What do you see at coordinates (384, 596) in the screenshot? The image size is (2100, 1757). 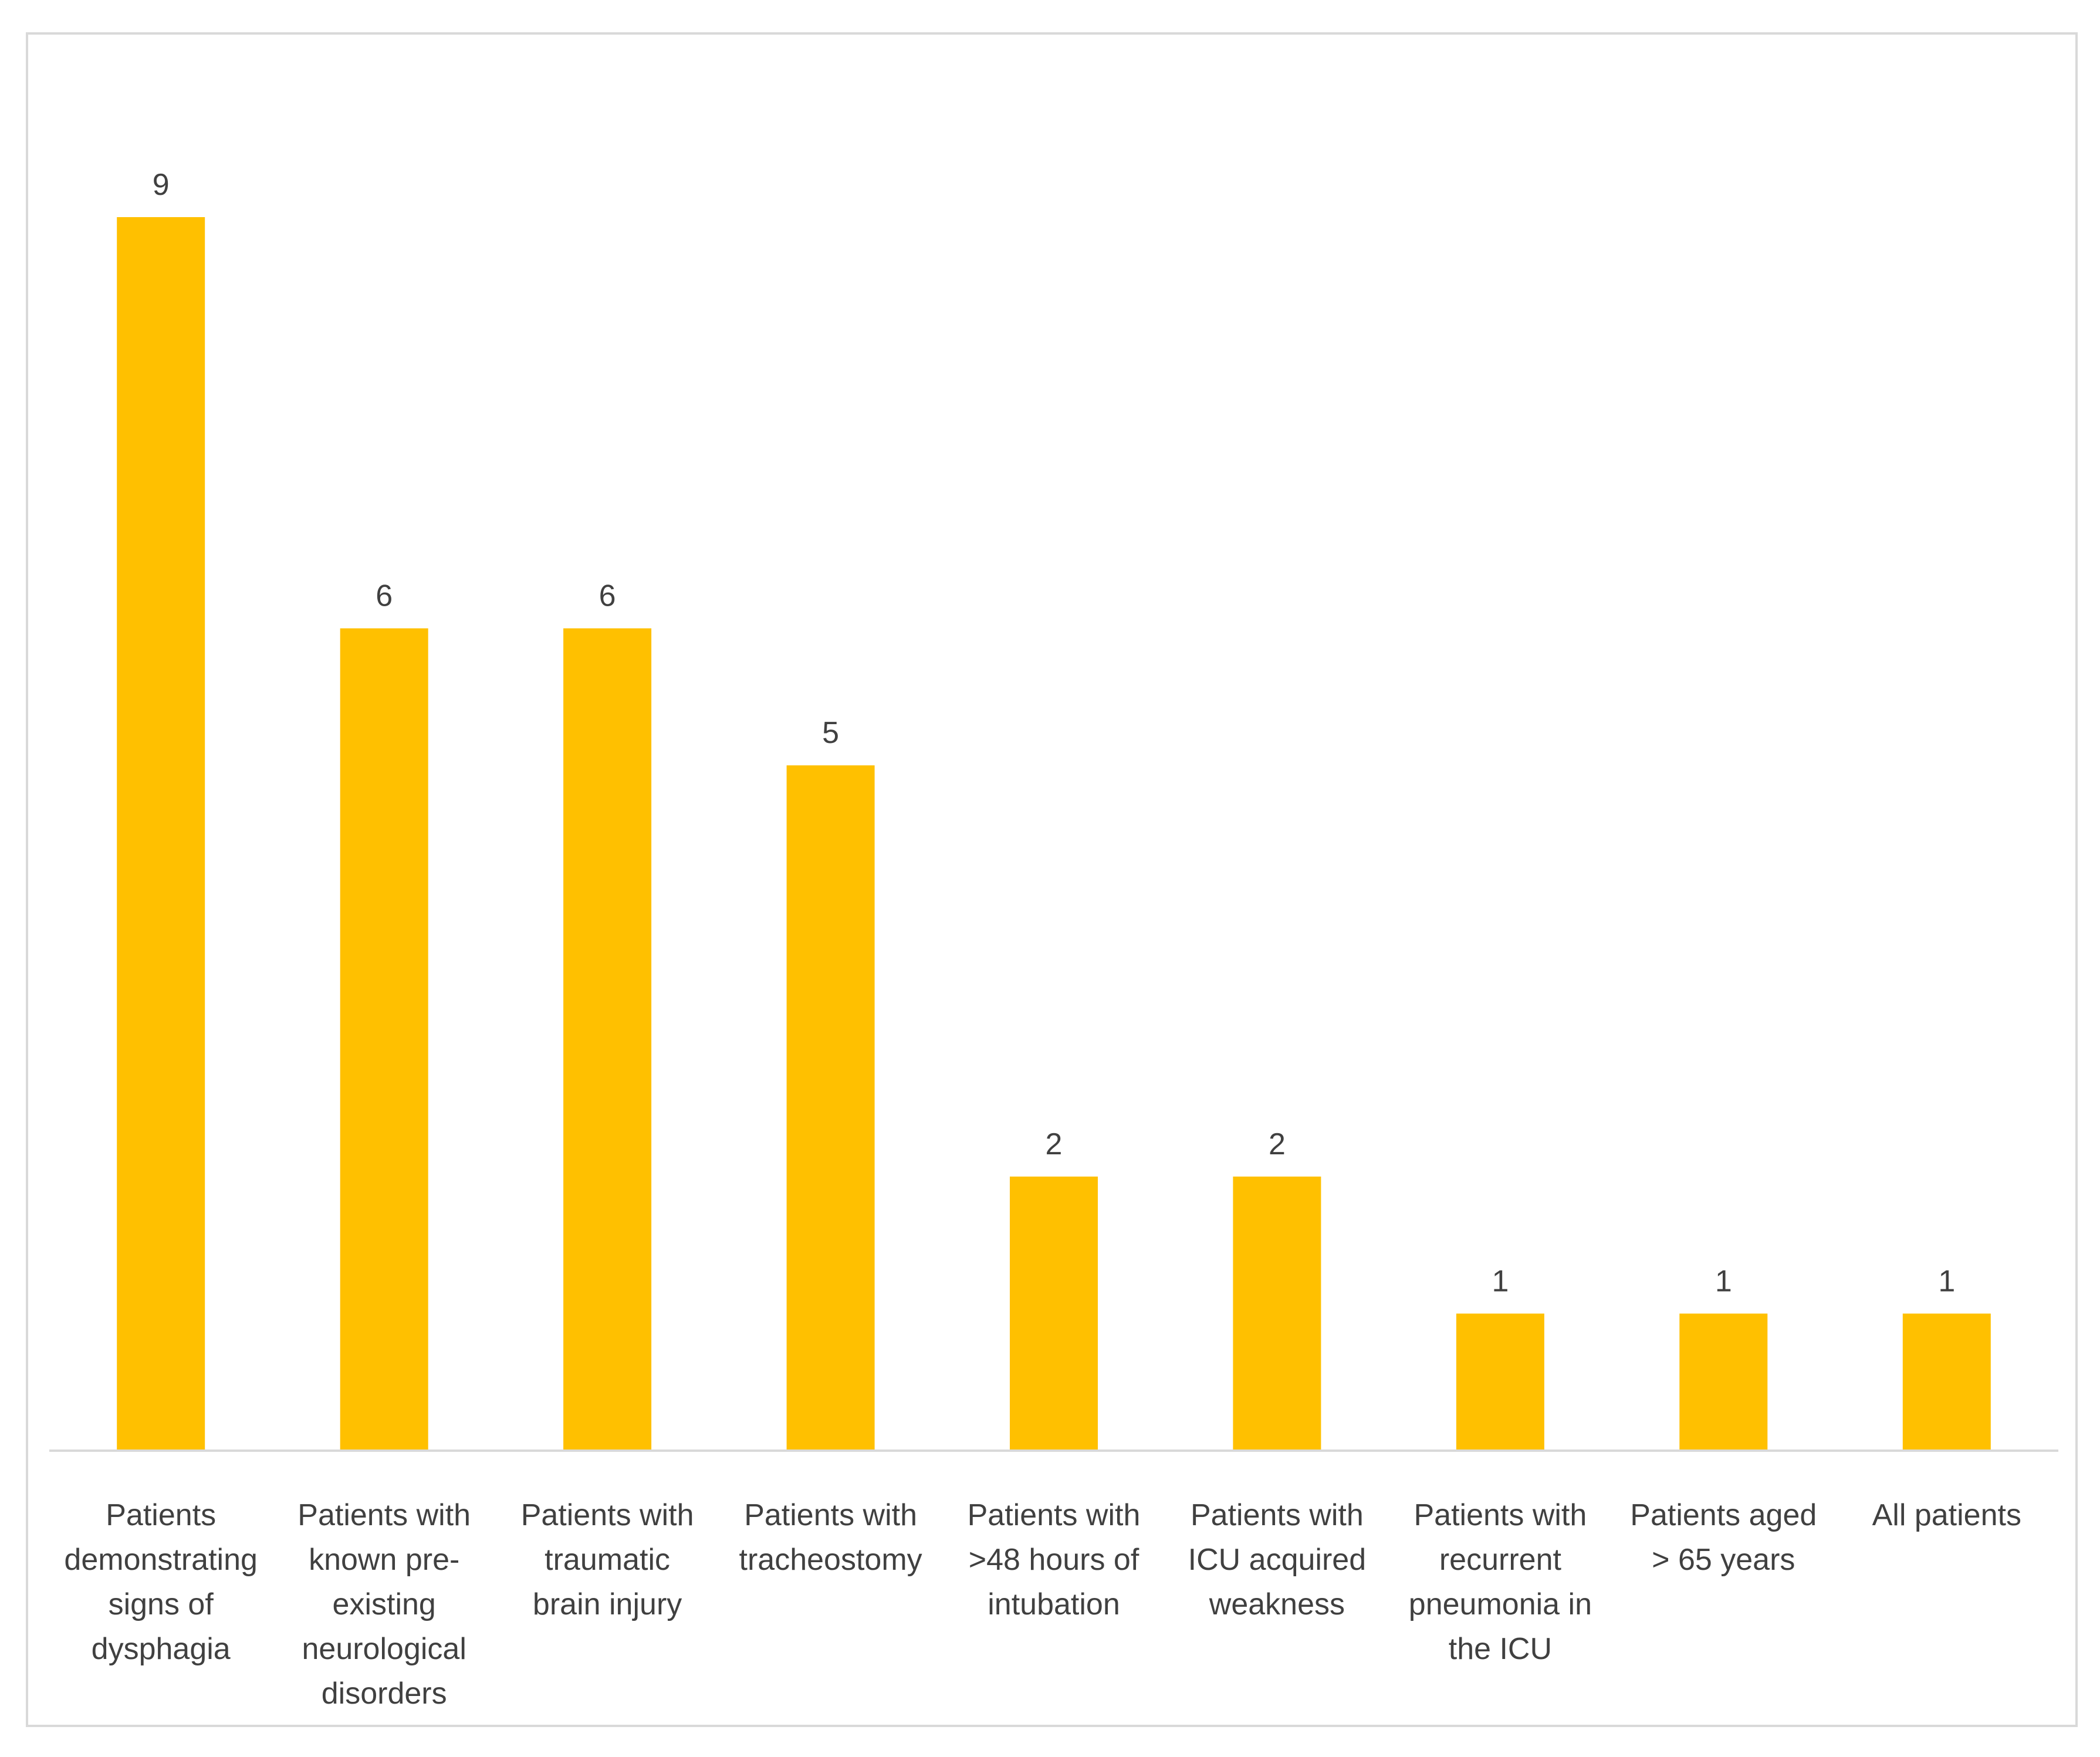 I see `value-label-2: 6` at bounding box center [384, 596].